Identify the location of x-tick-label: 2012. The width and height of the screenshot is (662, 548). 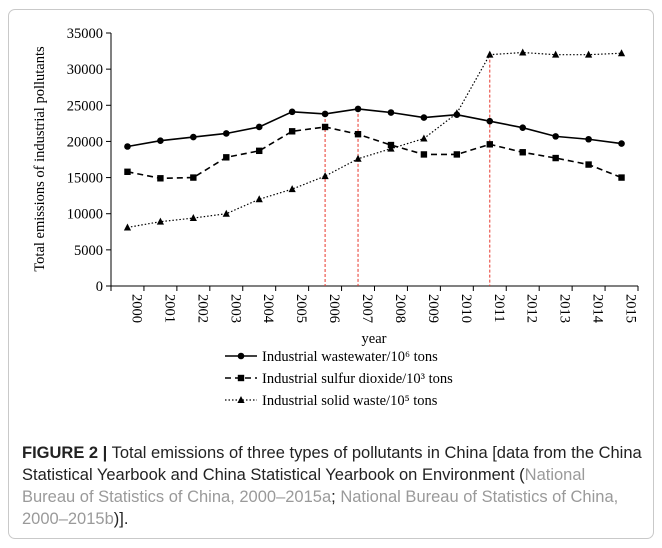
(532, 308).